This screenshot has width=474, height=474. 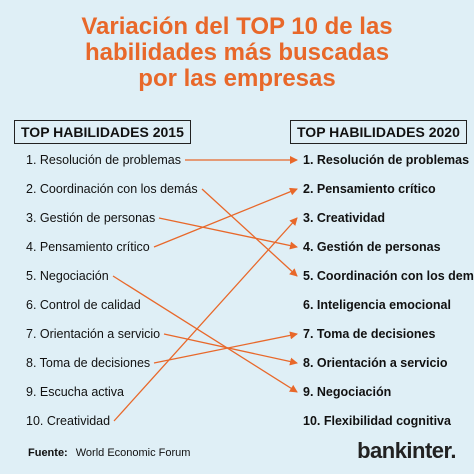 What do you see at coordinates (375, 363) in the screenshot?
I see `right-item-8: 8. Orientación a servicio` at bounding box center [375, 363].